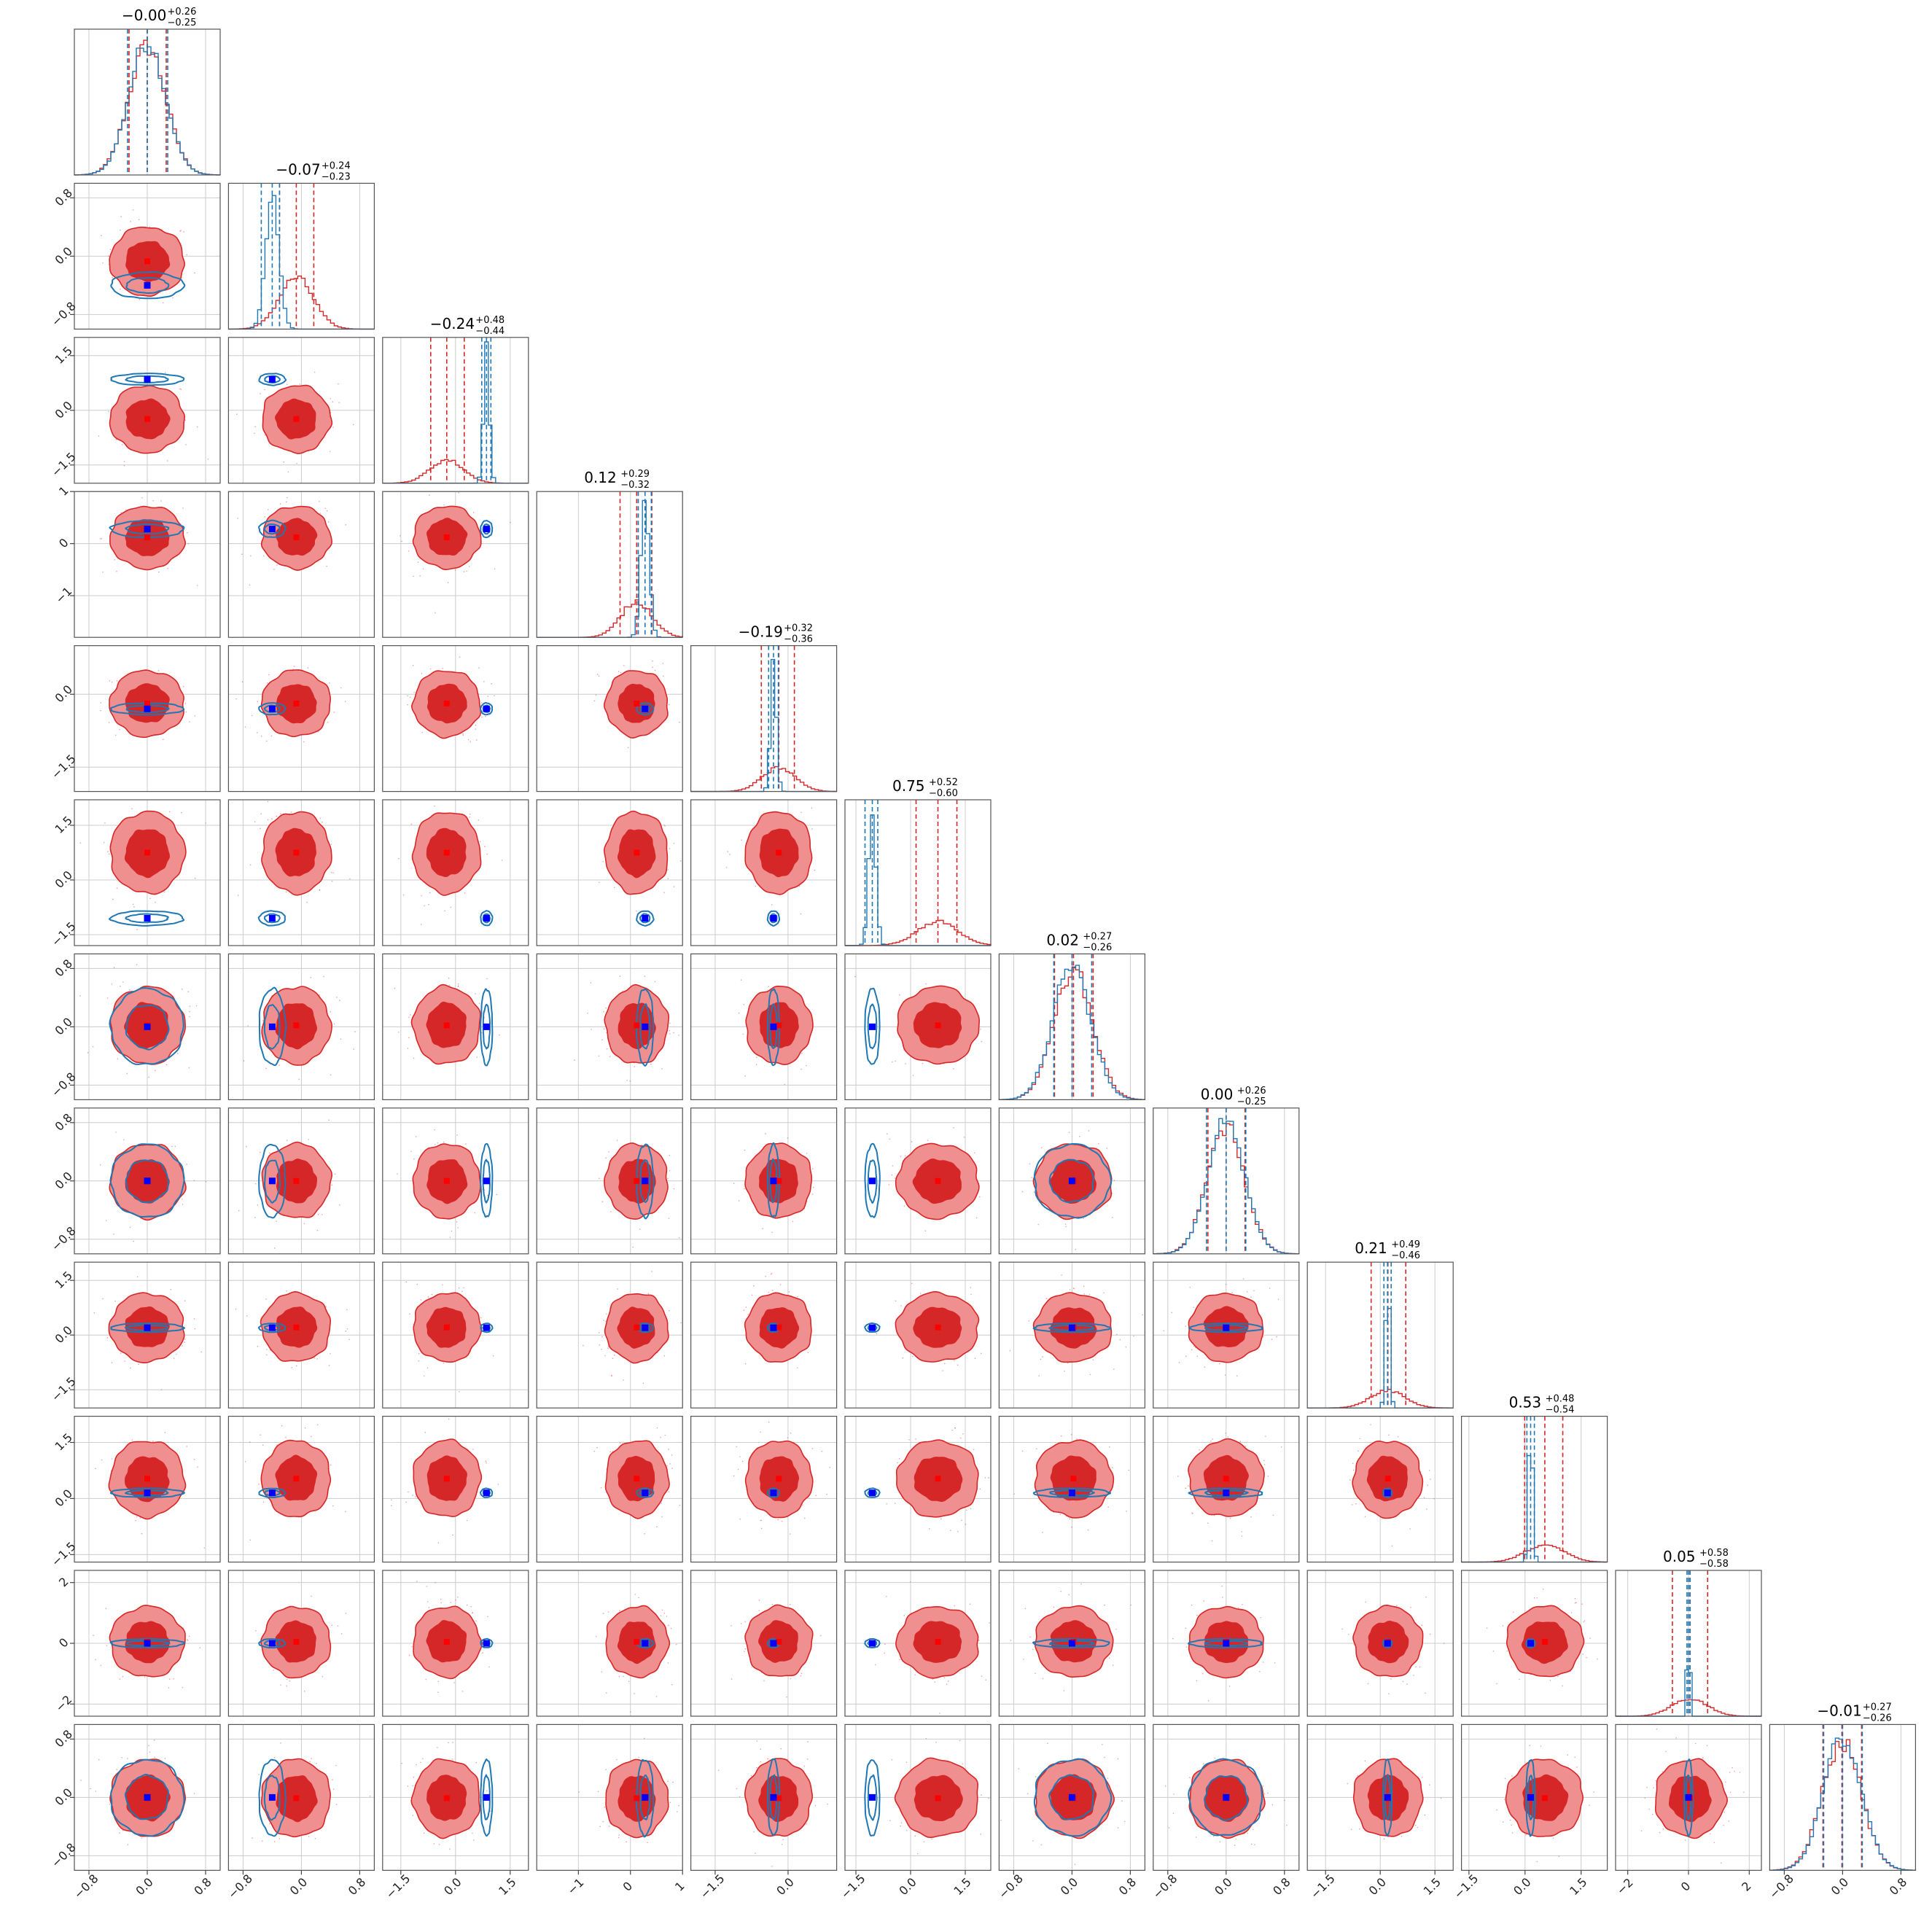  I want to click on title-lower-error: −0.54, so click(1560, 1410).